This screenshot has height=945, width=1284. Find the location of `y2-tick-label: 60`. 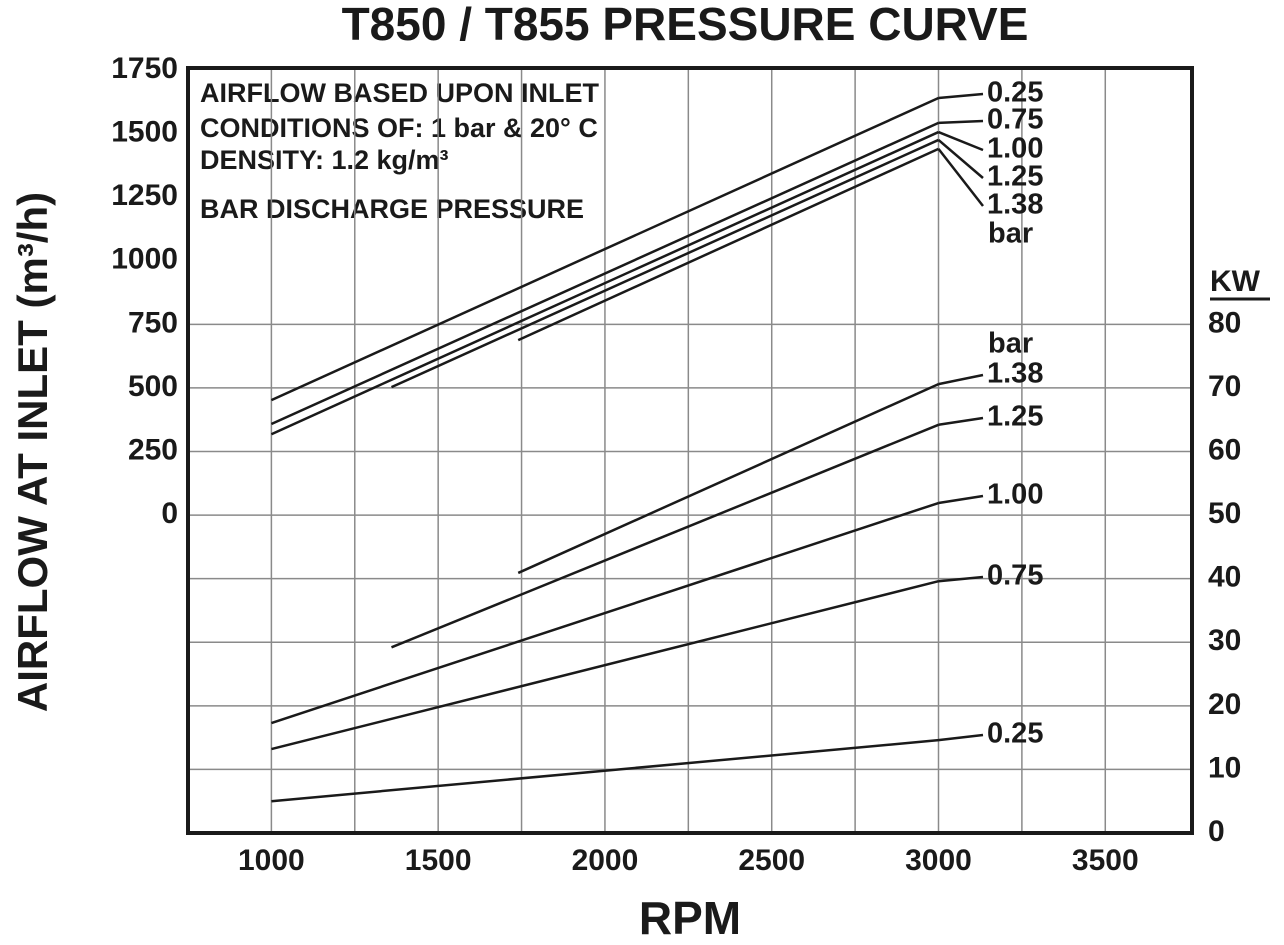

y2-tick-label: 60 is located at coordinates (1224, 449).